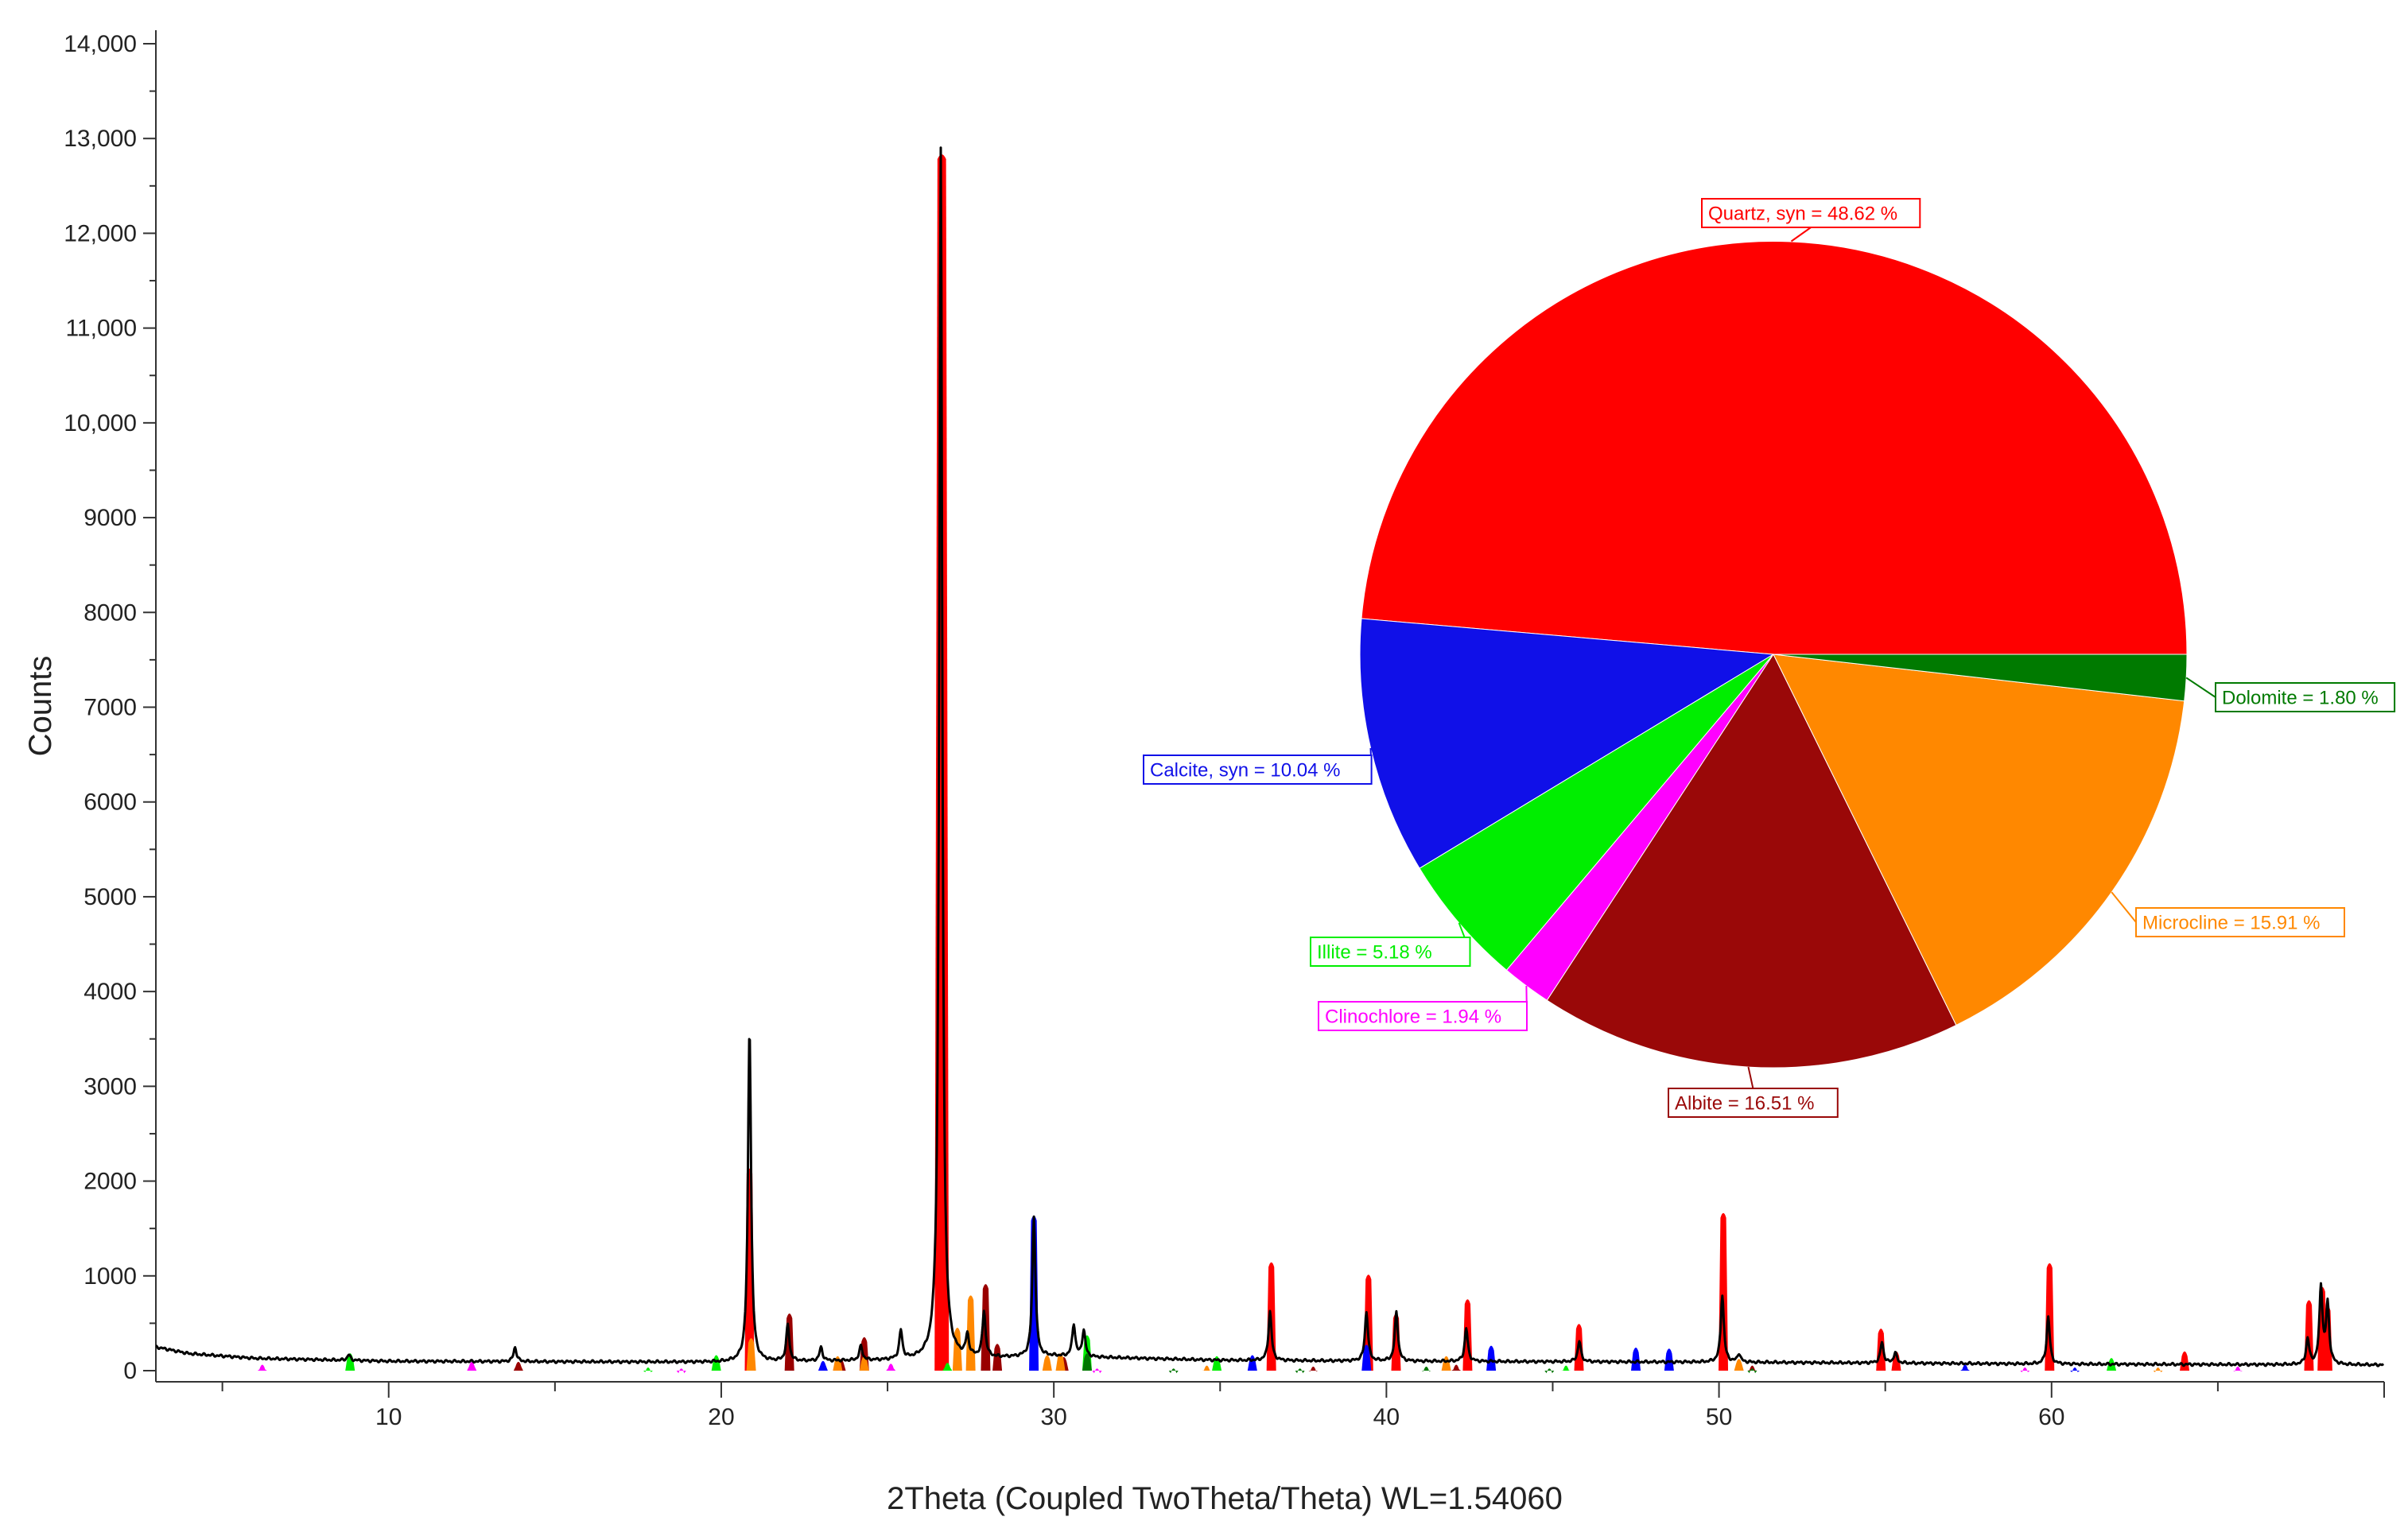 The height and width of the screenshot is (1540, 2408). What do you see at coordinates (2231, 923) in the screenshot?
I see `pie-slice-label: Microcline = 15.91 %` at bounding box center [2231, 923].